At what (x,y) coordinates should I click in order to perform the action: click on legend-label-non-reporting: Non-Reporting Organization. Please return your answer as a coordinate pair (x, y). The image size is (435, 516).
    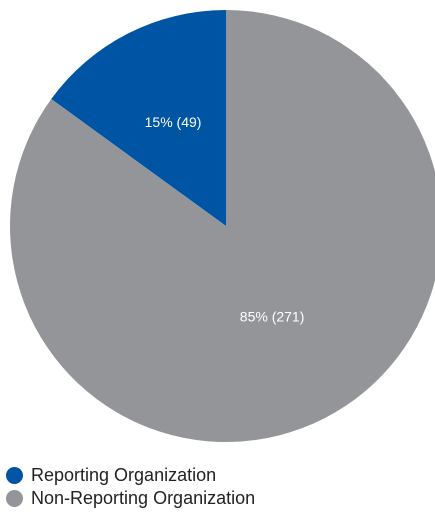
    Looking at the image, I should click on (143, 498).